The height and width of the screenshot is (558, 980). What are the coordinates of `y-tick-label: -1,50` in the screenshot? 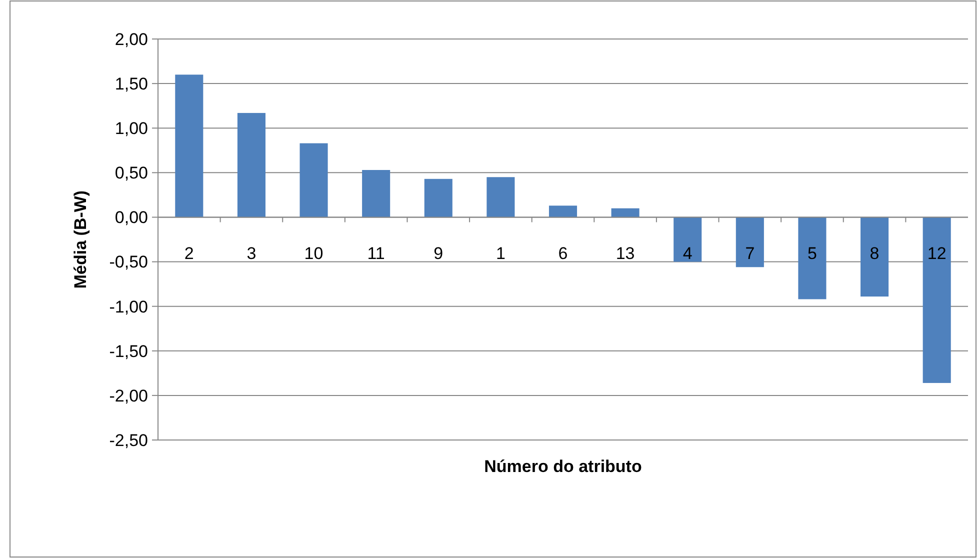 It's located at (128, 351).